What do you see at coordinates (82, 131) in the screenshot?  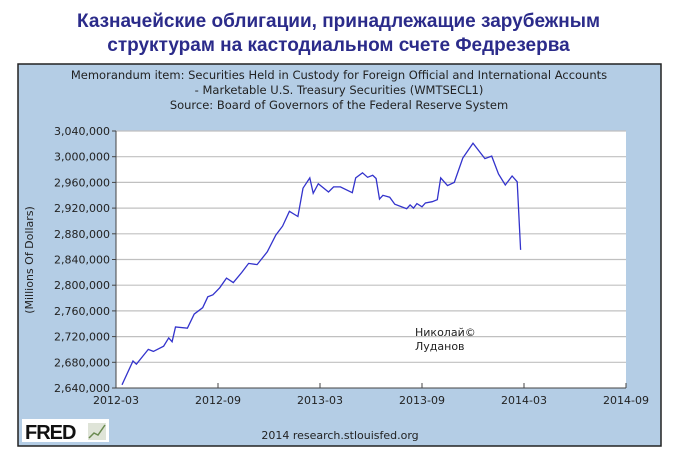 I see `y-tick-label: 3,040,000` at bounding box center [82, 131].